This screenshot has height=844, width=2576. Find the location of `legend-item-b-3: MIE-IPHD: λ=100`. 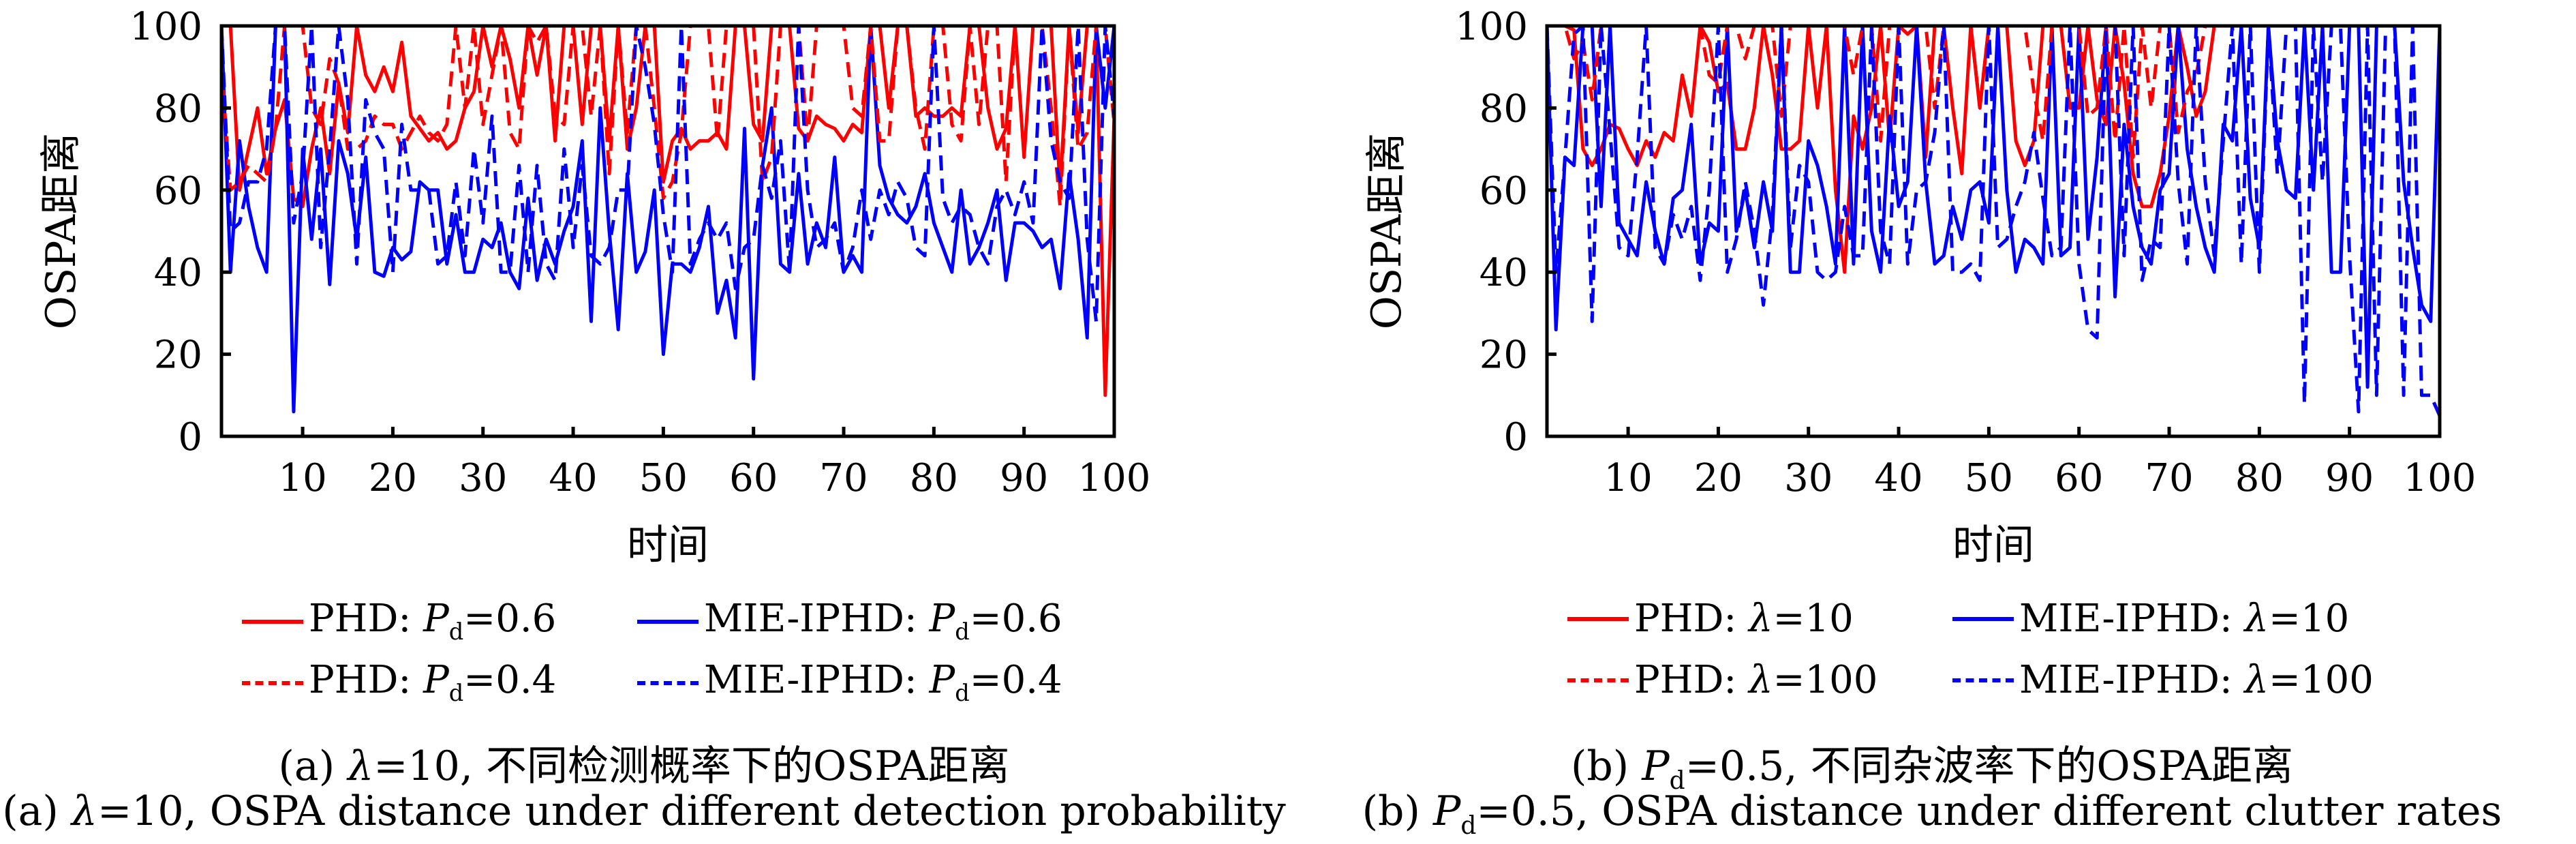

legend-item-b-3: MIE-IPHD: λ=100 is located at coordinates (2163, 680).